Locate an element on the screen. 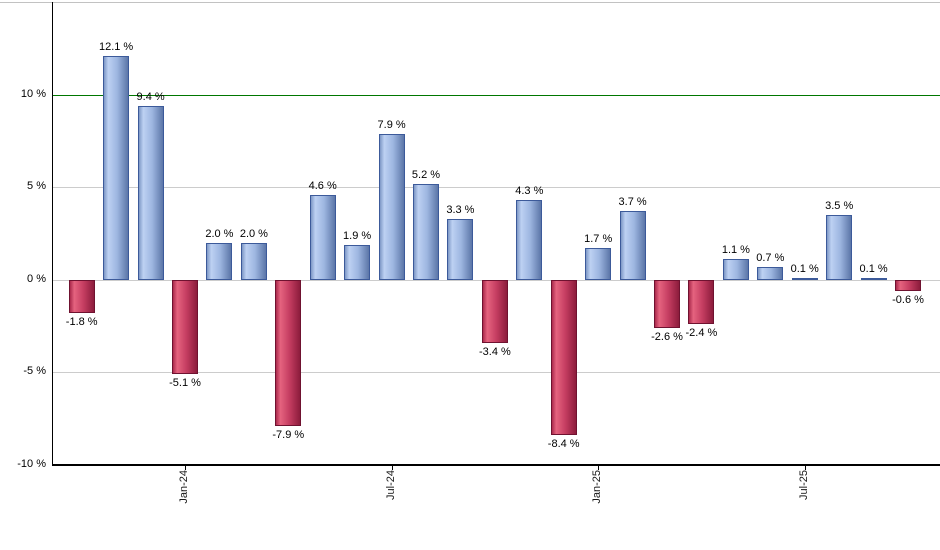 The image size is (940, 550). x-axis-line is located at coordinates (496, 465).